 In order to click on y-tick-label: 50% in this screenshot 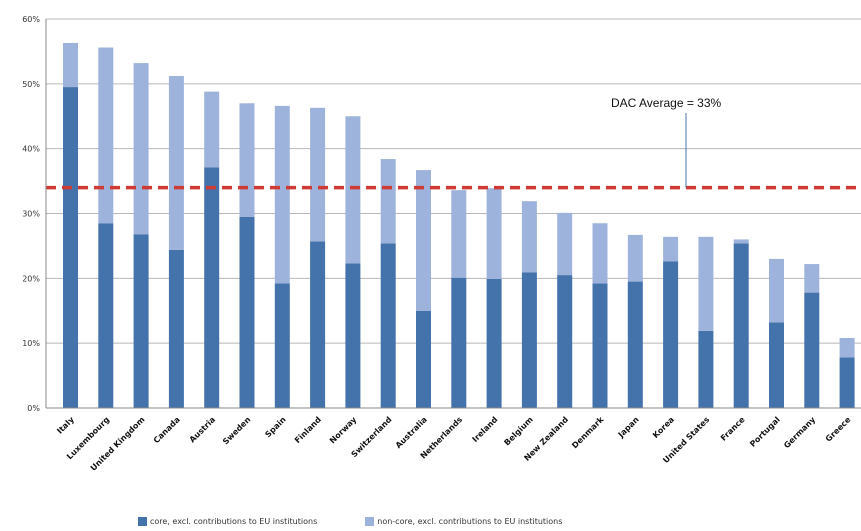, I will do `click(31, 84)`.